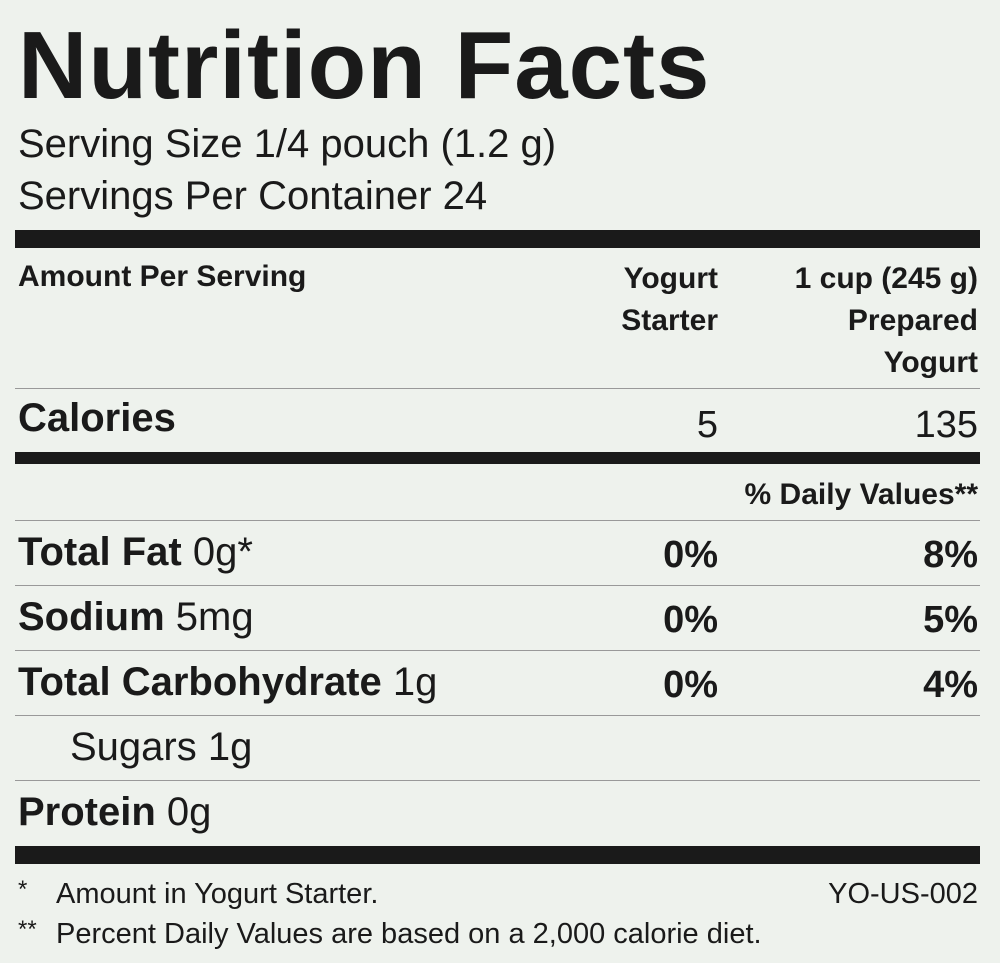  Describe the element at coordinates (217, 894) in the screenshot. I see `footnote-text: Amount in Yogurt Starter.` at that location.